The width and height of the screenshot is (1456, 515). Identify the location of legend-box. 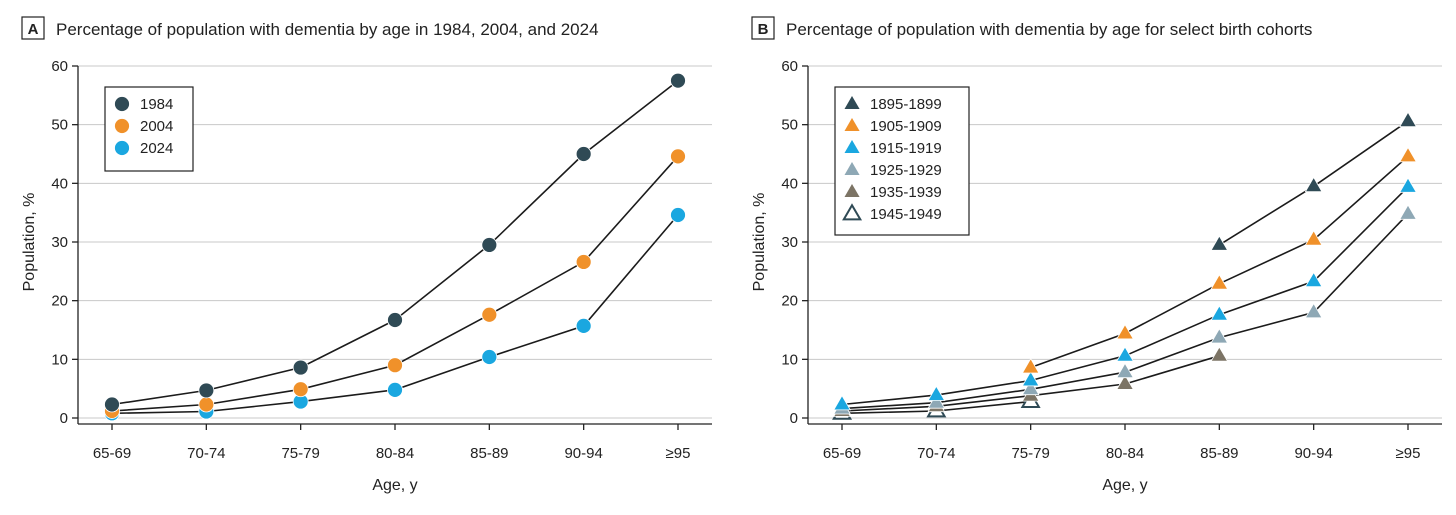
(902, 161).